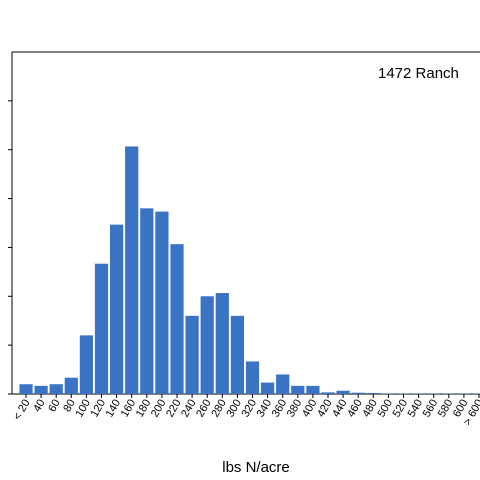 The height and width of the screenshot is (480, 480). I want to click on x-tick-label: 280, so click(219, 409).